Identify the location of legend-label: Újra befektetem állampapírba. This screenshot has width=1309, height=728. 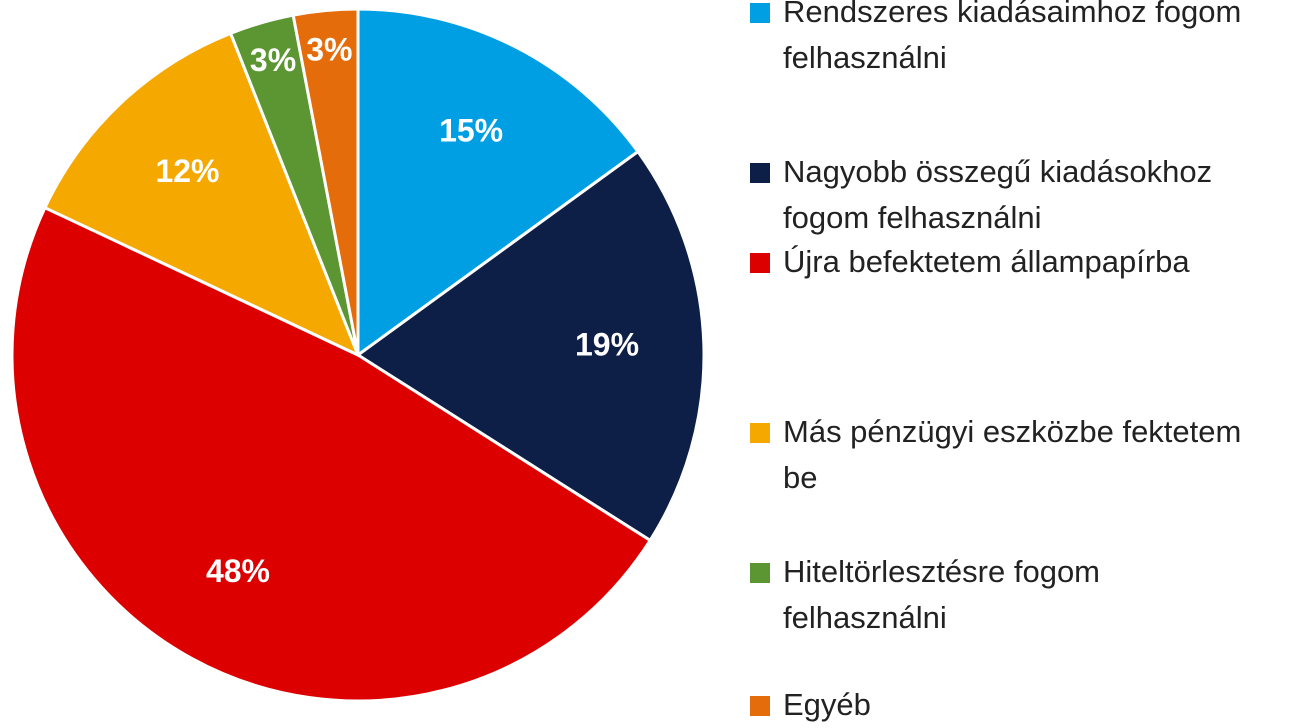
(986, 261).